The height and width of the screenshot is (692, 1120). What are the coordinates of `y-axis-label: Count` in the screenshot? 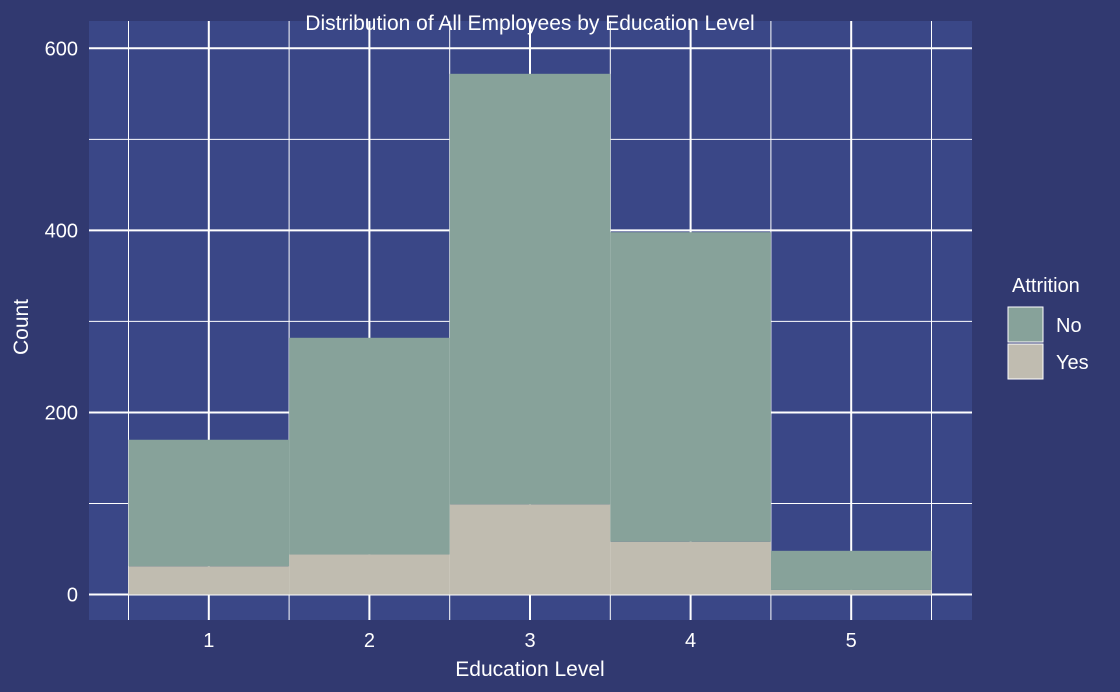 It's located at (21, 327).